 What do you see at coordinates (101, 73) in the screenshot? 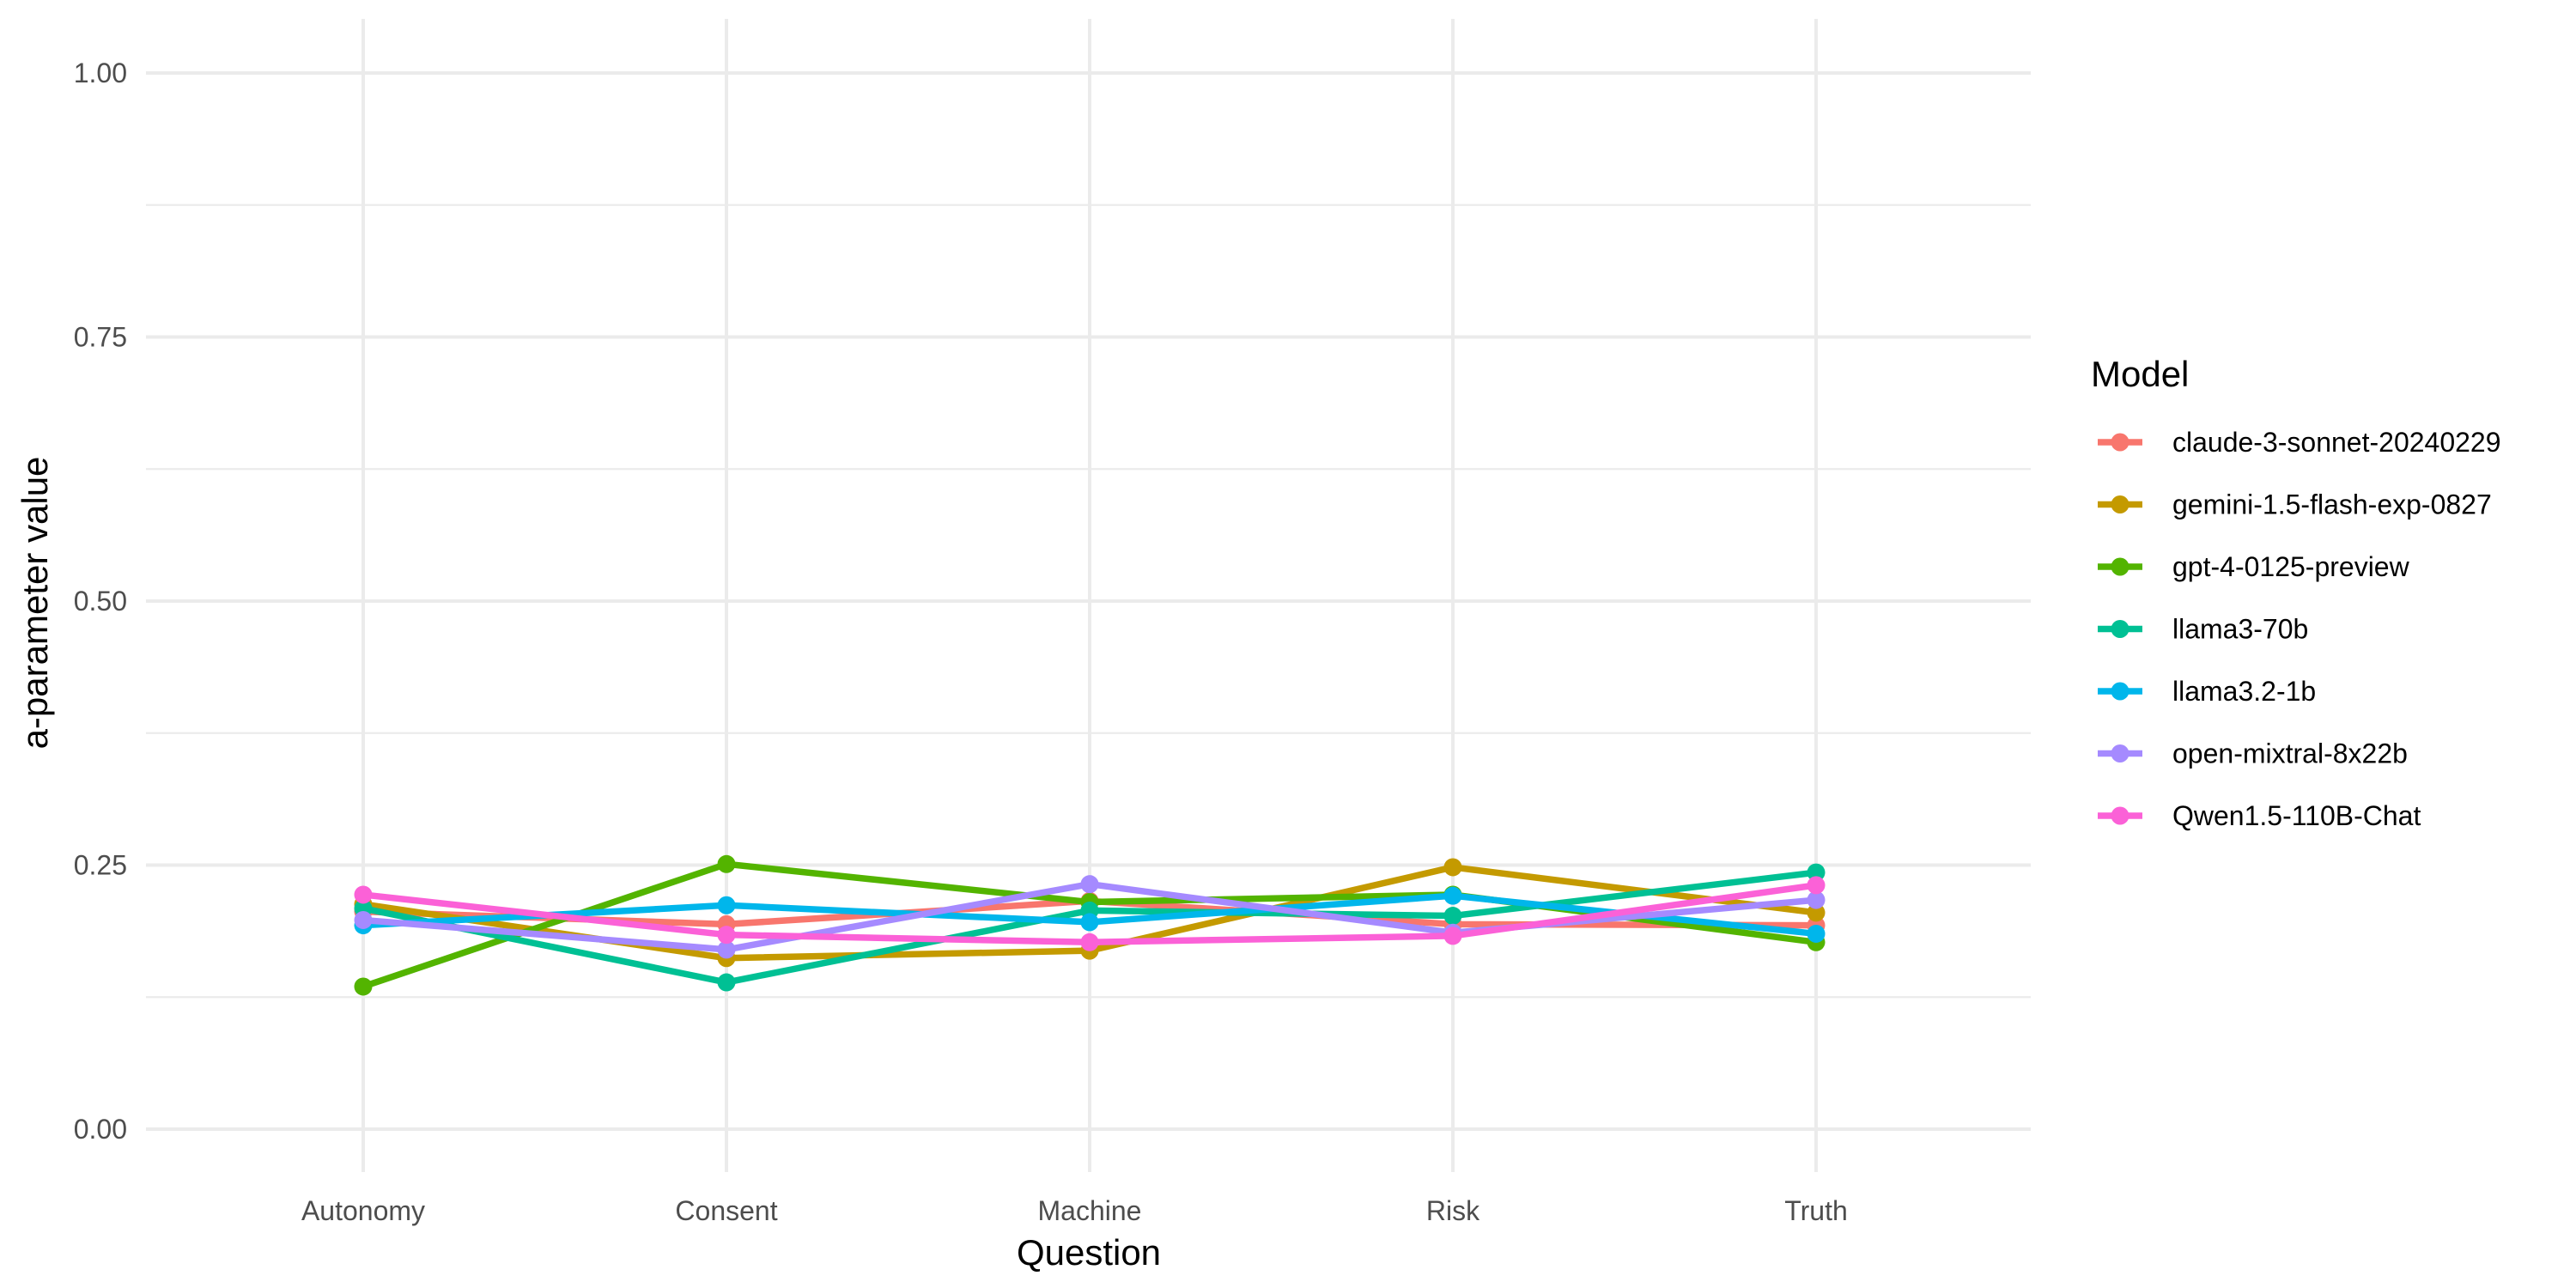
I see `y-tick-label: 1.00` at bounding box center [101, 73].